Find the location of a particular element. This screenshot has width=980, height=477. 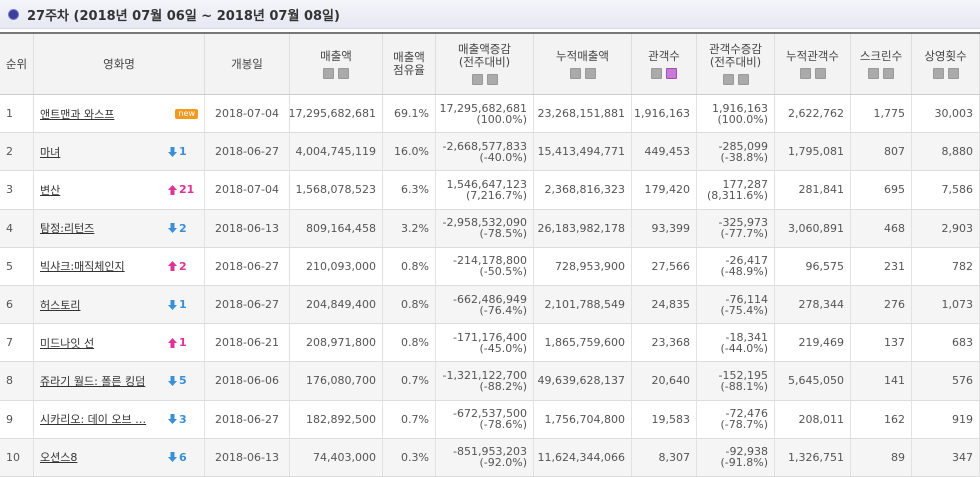

cell-rank: 10 is located at coordinates (17, 457).